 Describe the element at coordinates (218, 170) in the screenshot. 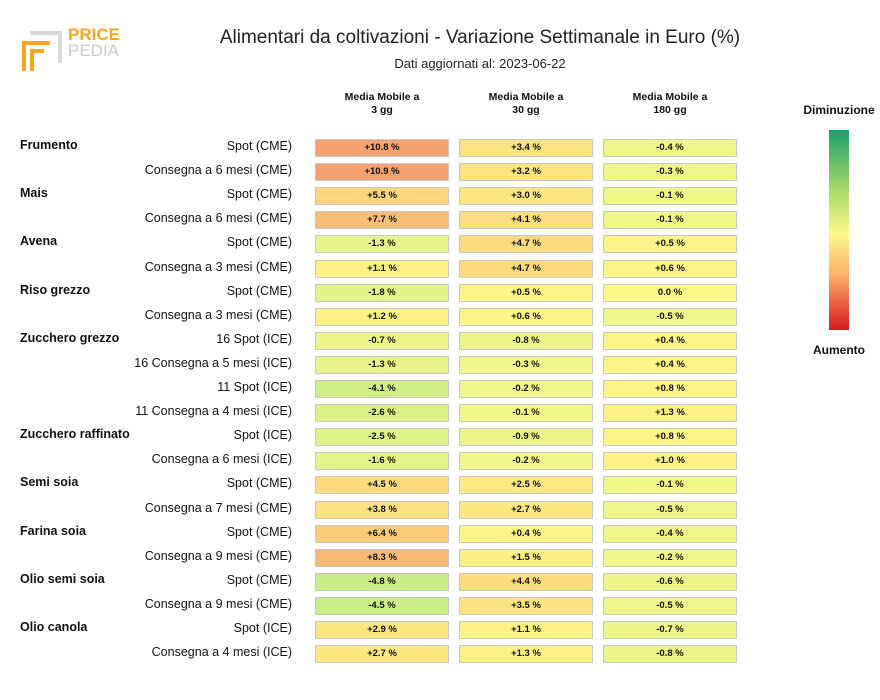

I see `row-label: Consegna a 6 mesi (CME)` at that location.